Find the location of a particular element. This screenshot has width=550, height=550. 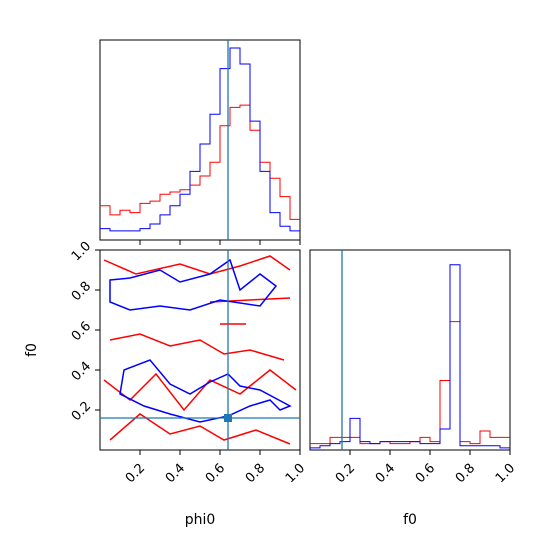

joint-truth-marker is located at coordinates (228, 418).